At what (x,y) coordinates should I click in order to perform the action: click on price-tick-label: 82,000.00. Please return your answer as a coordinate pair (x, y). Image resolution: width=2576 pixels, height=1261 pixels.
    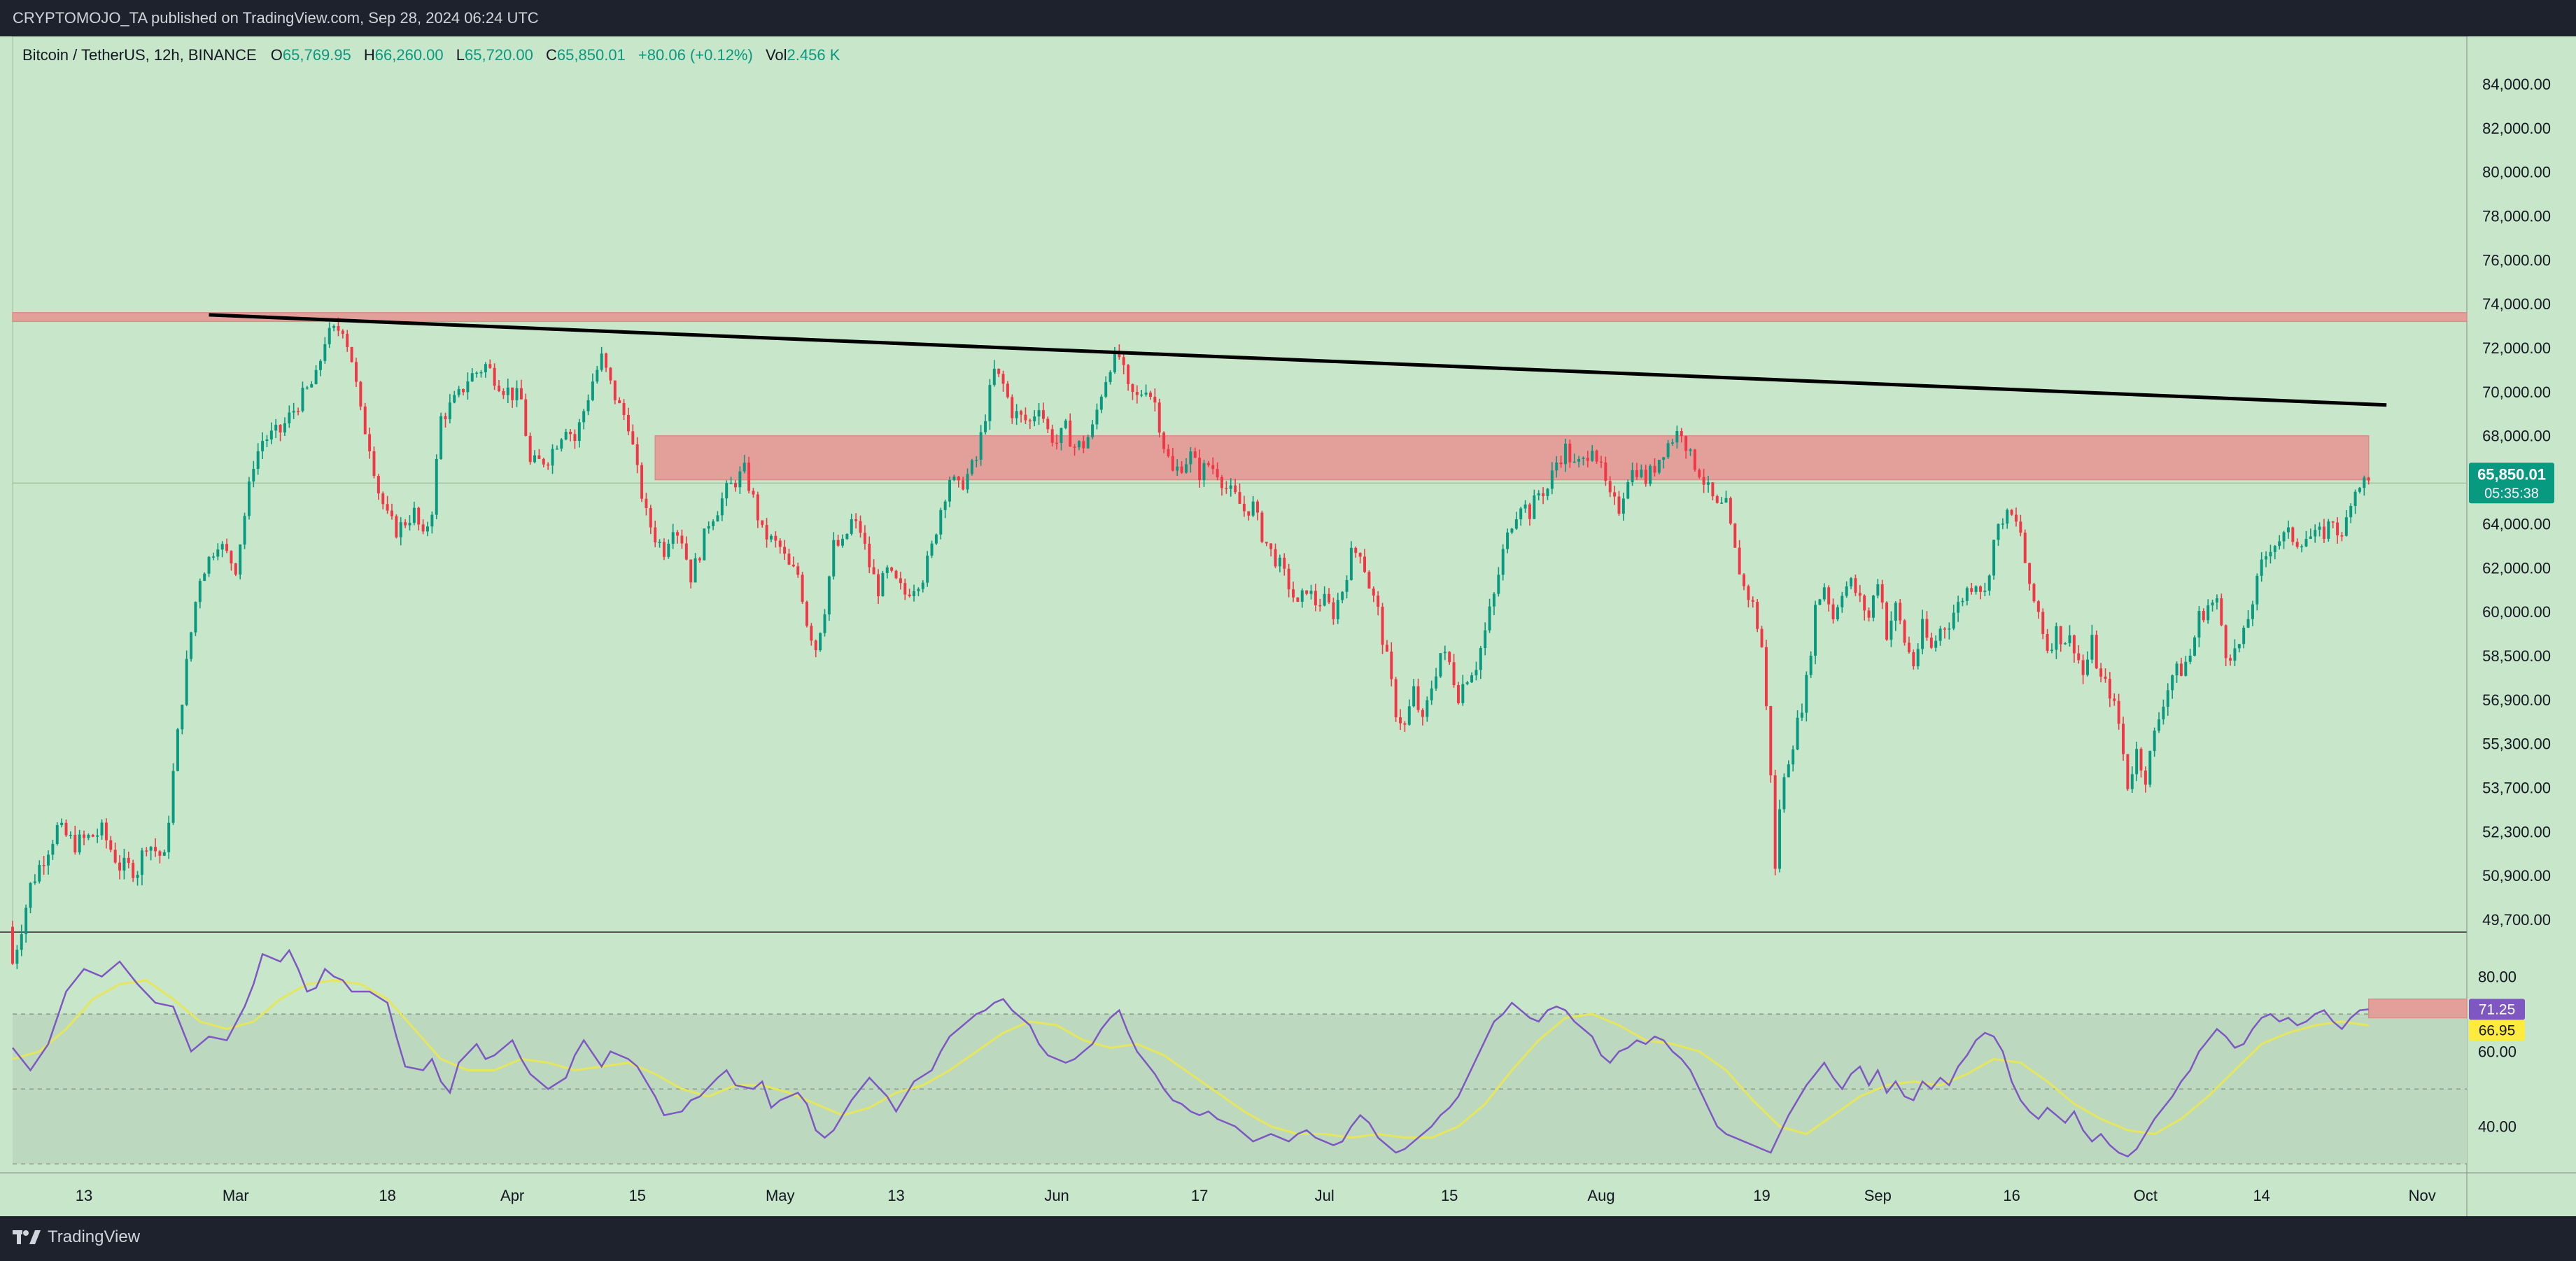
    Looking at the image, I should click on (2516, 128).